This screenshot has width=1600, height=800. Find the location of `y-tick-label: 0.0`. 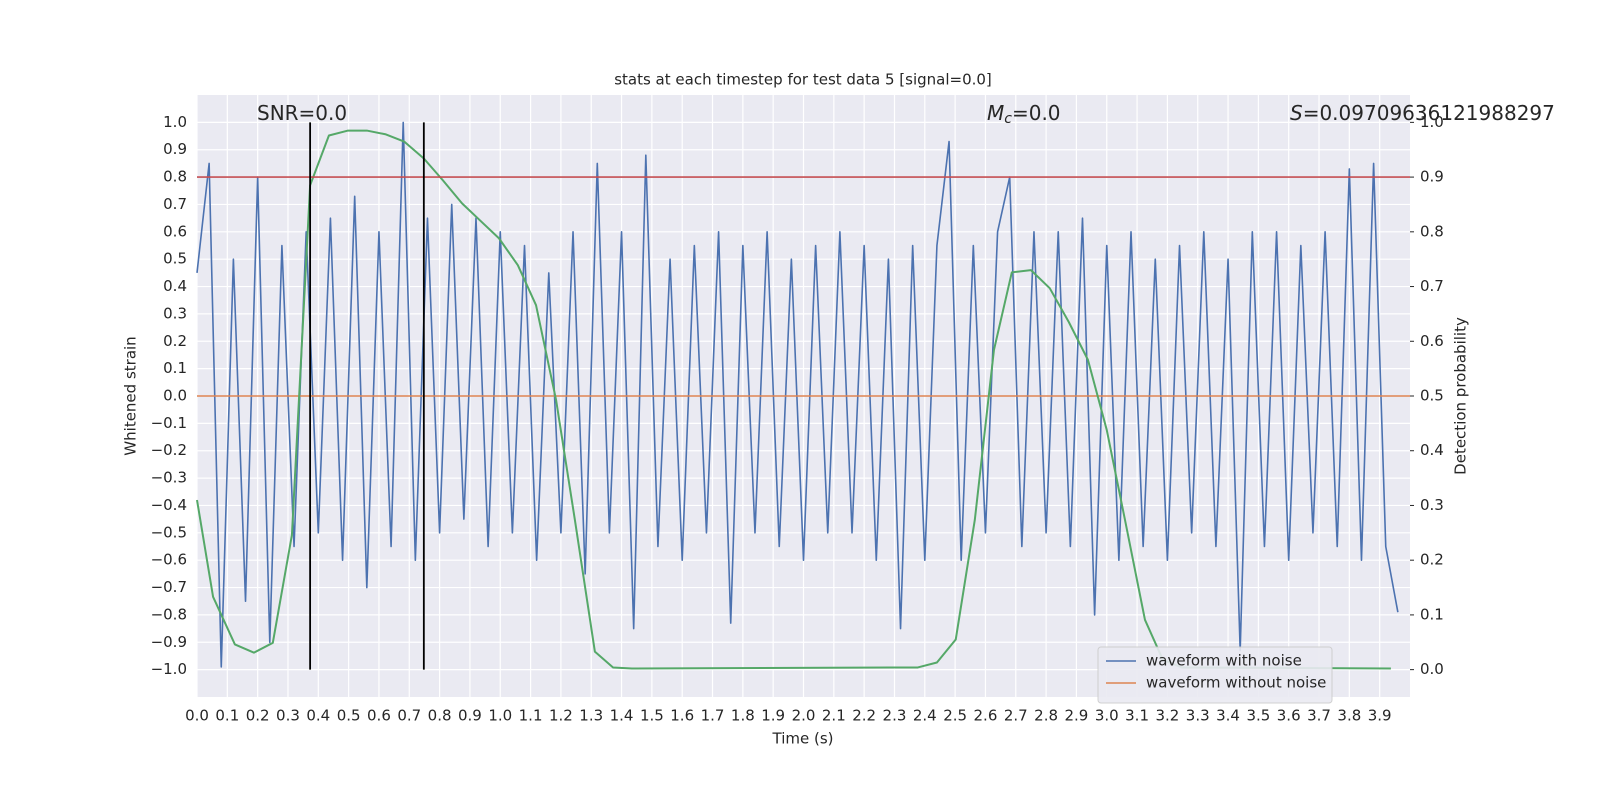

y-tick-label: 0.0 is located at coordinates (175, 396).